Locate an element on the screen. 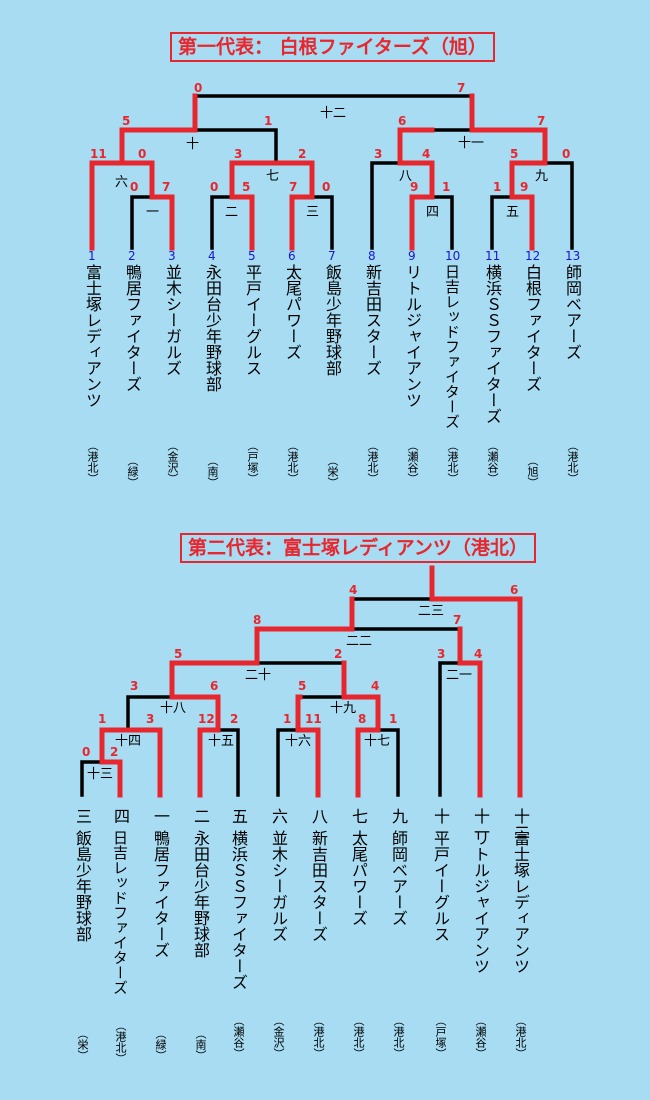 The height and width of the screenshot is (1100, 650). bracket1-round-labels: 一 二 三 四 五 六 七 八 九 十 十一 十二 is located at coordinates (331, 163).